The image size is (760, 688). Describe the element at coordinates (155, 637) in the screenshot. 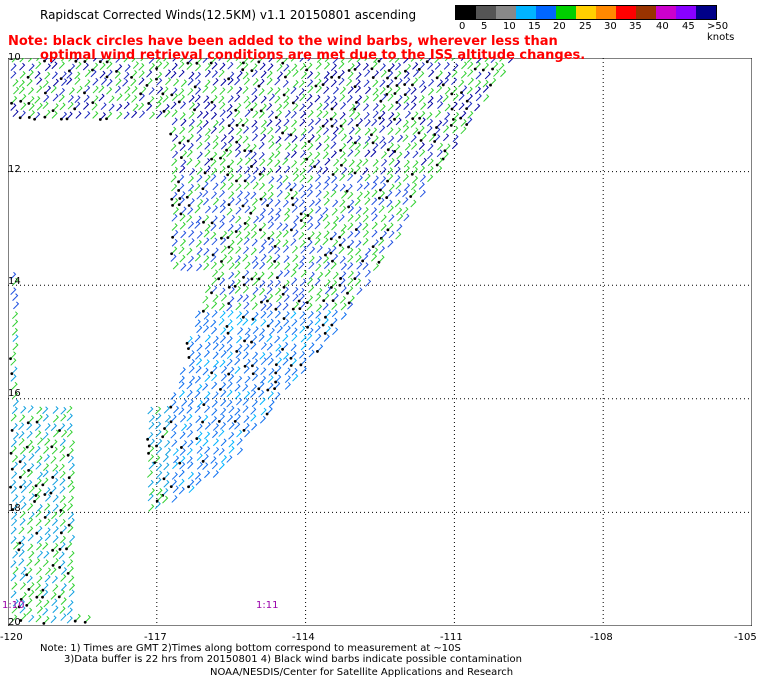

I see `x-tick-label: -117` at that location.